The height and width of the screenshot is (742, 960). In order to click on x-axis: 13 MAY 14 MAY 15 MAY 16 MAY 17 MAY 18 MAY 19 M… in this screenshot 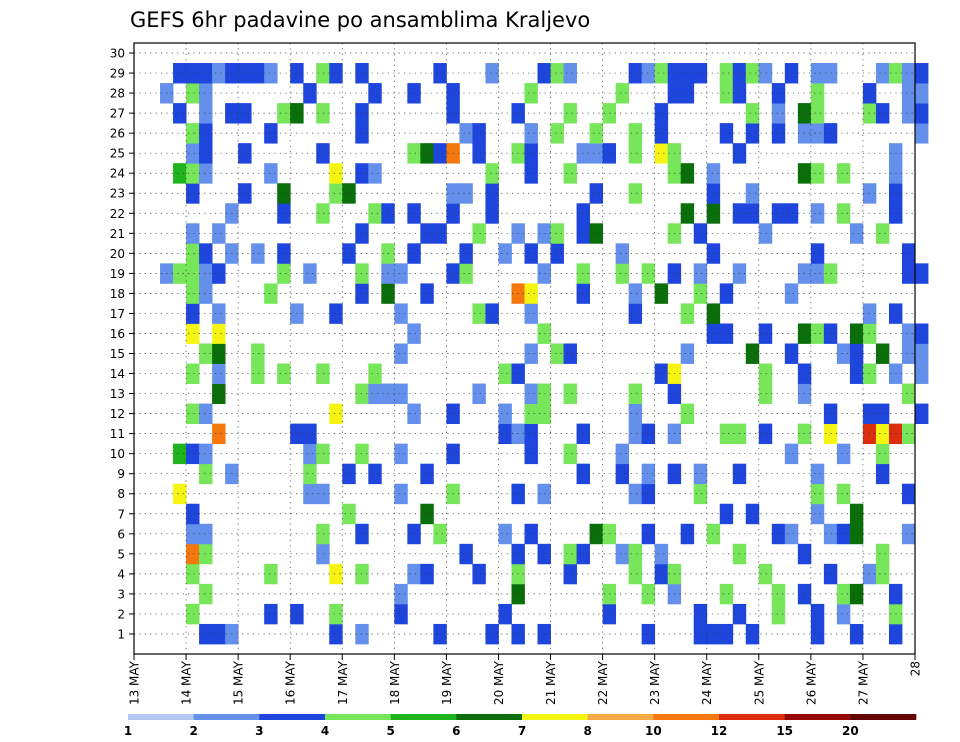, I will do `click(525, 679)`.